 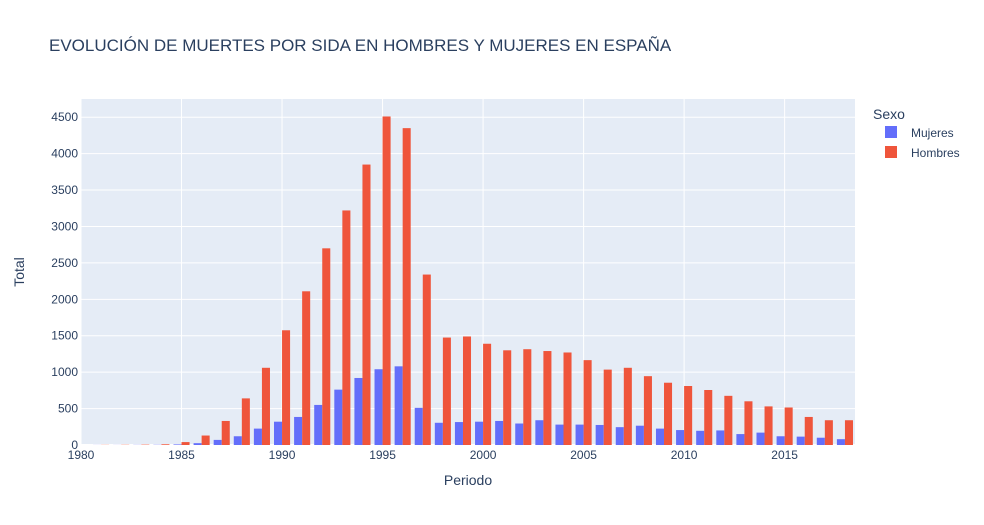 I want to click on x-tick-label: 2005, so click(x=583, y=455).